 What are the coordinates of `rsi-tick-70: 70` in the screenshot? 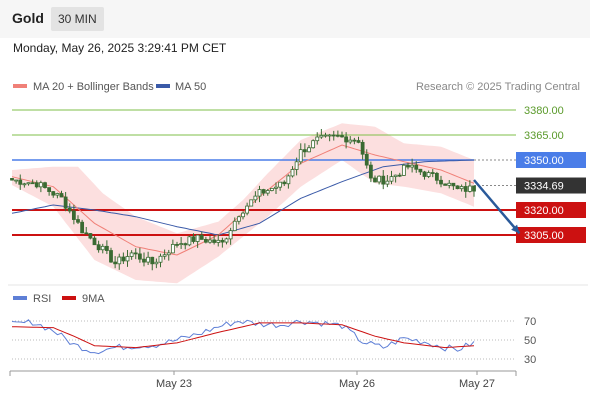 It's located at (530, 322).